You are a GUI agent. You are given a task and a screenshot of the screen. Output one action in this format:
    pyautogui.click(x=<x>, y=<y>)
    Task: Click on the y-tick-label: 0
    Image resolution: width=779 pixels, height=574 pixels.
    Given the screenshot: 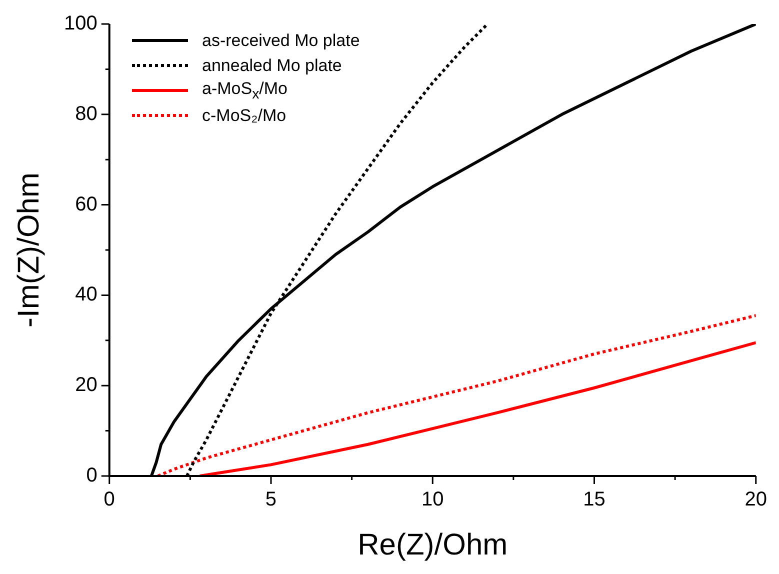 What is the action you would take?
    pyautogui.click(x=92, y=475)
    